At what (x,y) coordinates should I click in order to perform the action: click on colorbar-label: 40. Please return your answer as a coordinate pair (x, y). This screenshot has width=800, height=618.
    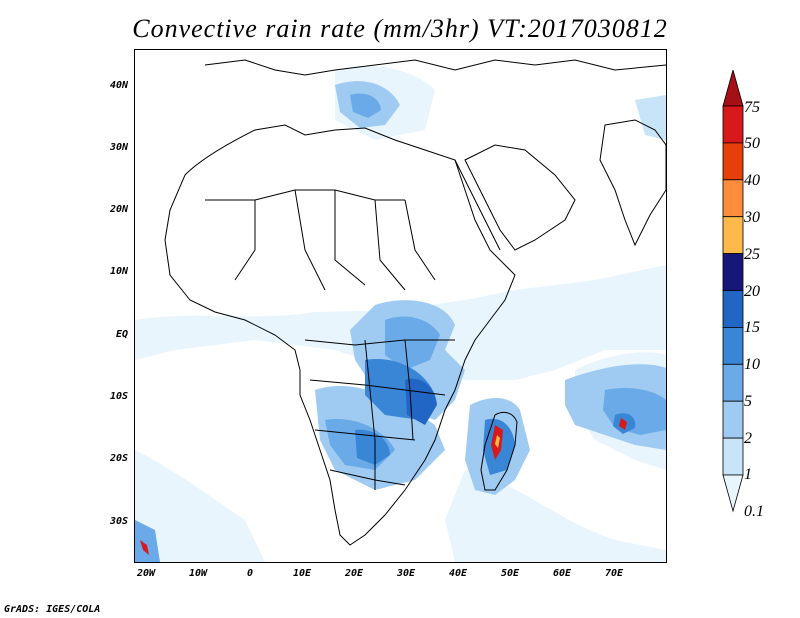
    Looking at the image, I should click on (752, 180).